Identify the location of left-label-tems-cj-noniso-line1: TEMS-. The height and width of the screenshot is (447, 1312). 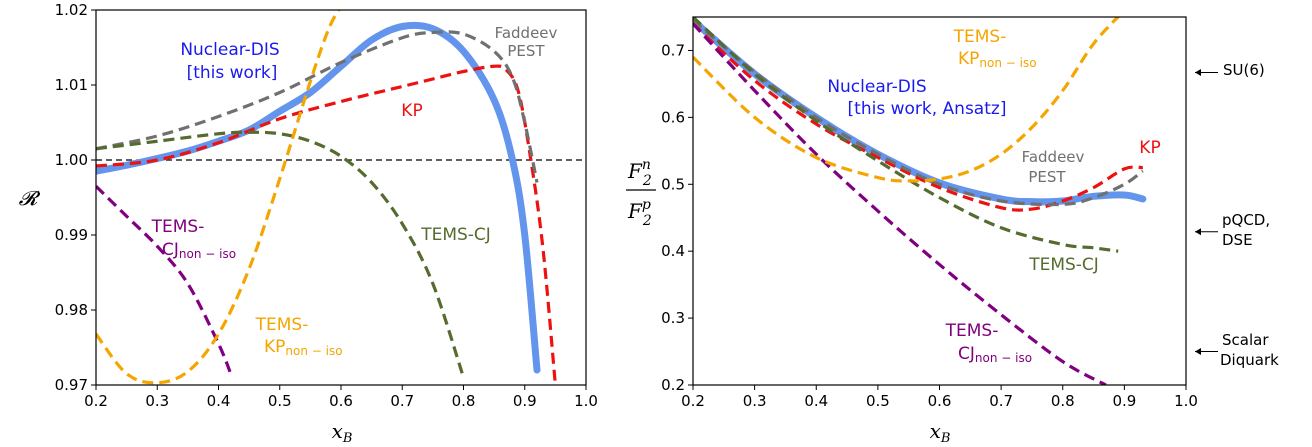
(178, 227).